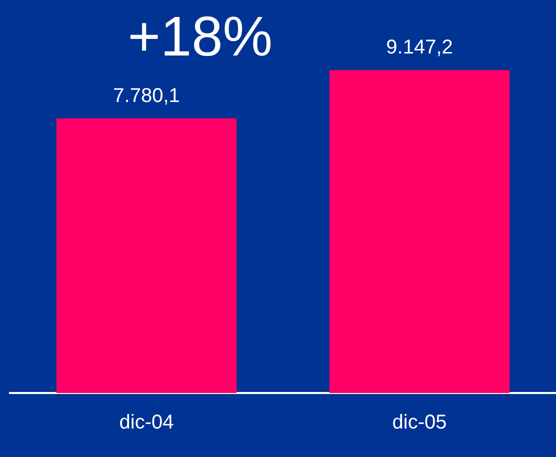  What do you see at coordinates (419, 423) in the screenshot?
I see `x-tick-label: dic-05` at bounding box center [419, 423].